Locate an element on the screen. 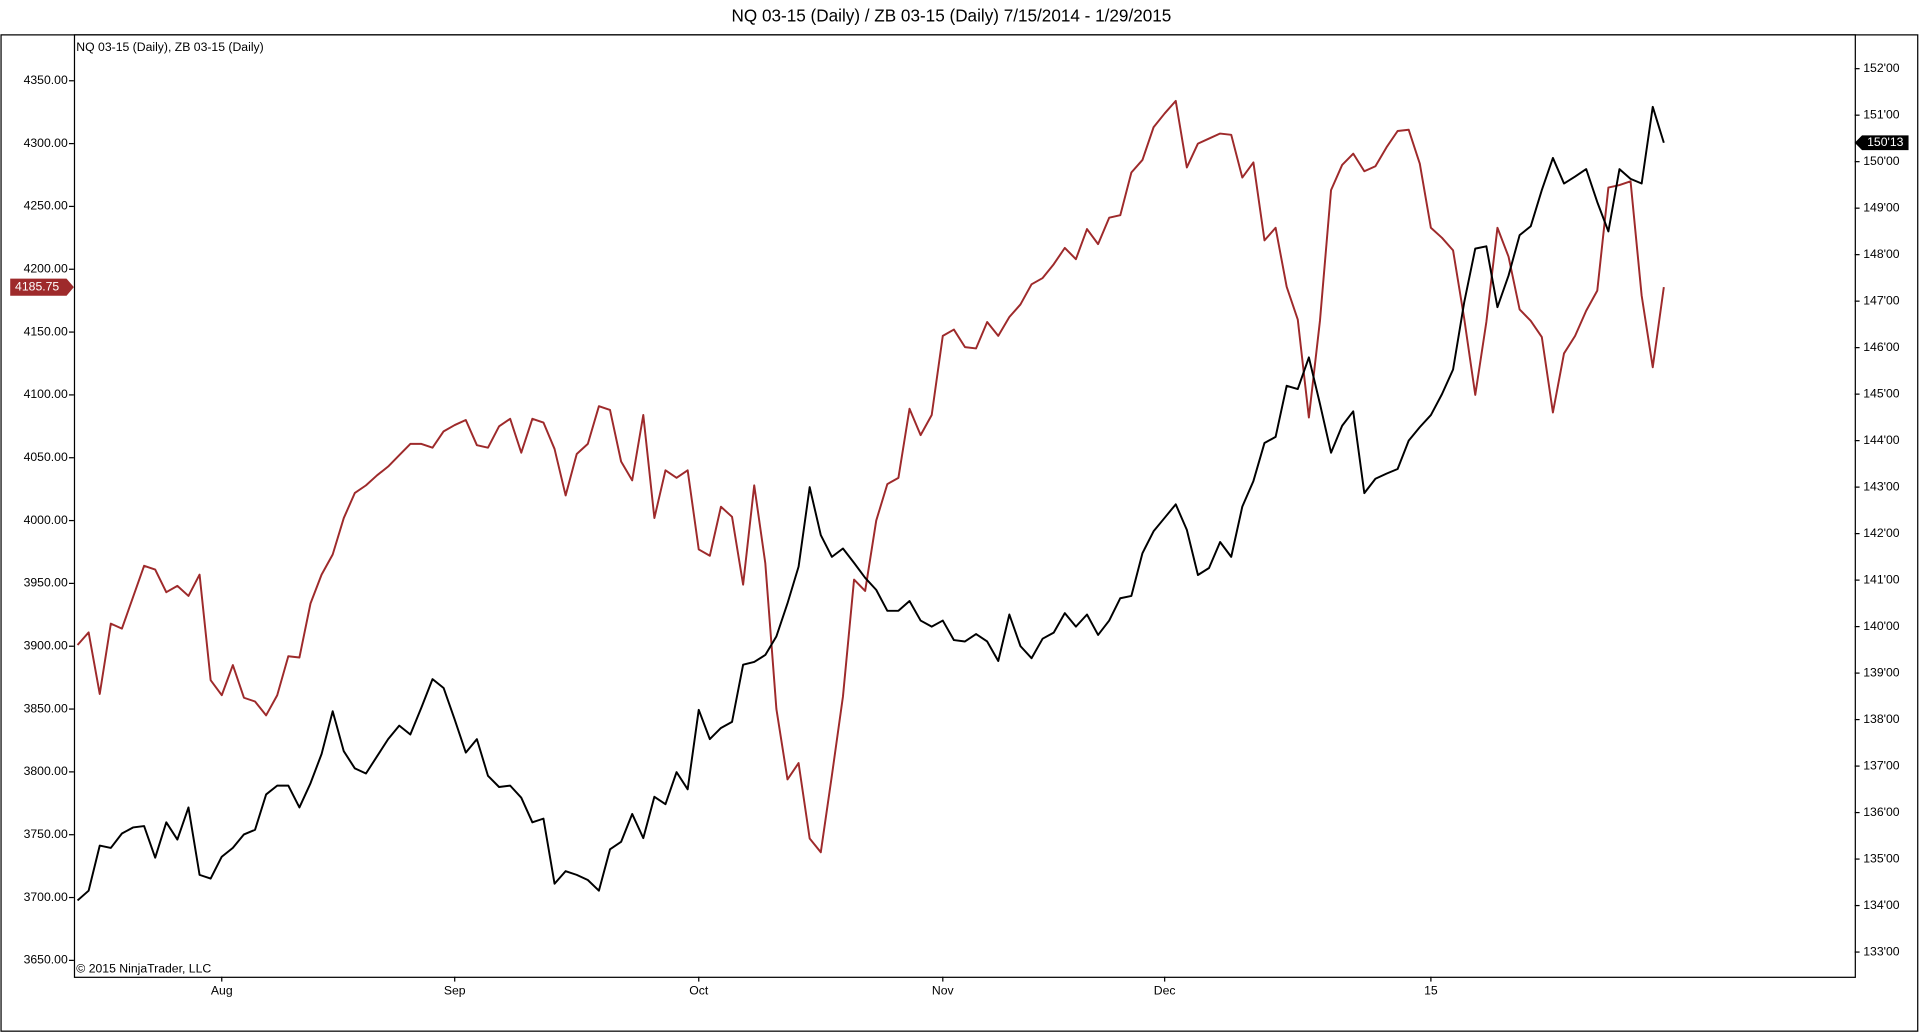 The width and height of the screenshot is (1920, 1033). y2-tick-label: 145'00 is located at coordinates (1881, 393).